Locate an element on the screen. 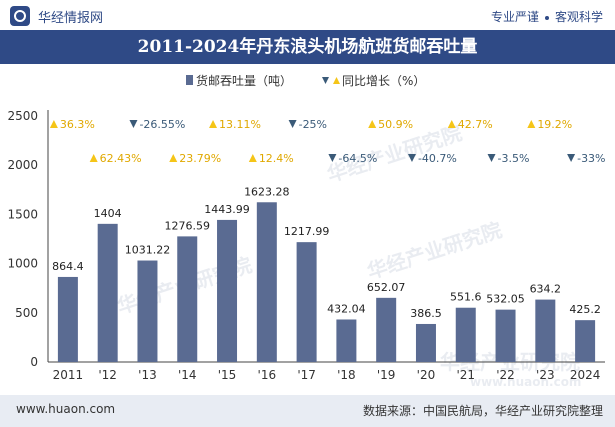 The image size is (615, 427). header-tags: 专业严谨 客观科学 is located at coordinates (547, 16).